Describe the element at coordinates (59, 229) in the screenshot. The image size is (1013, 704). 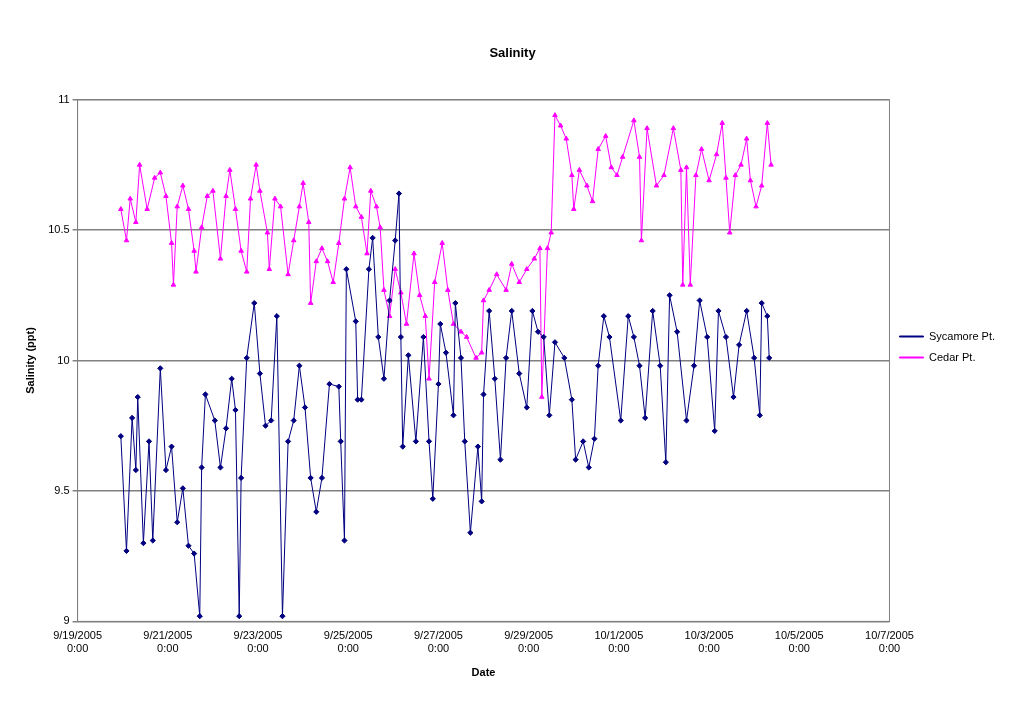
I see `y-tick-label: 10.5` at that location.